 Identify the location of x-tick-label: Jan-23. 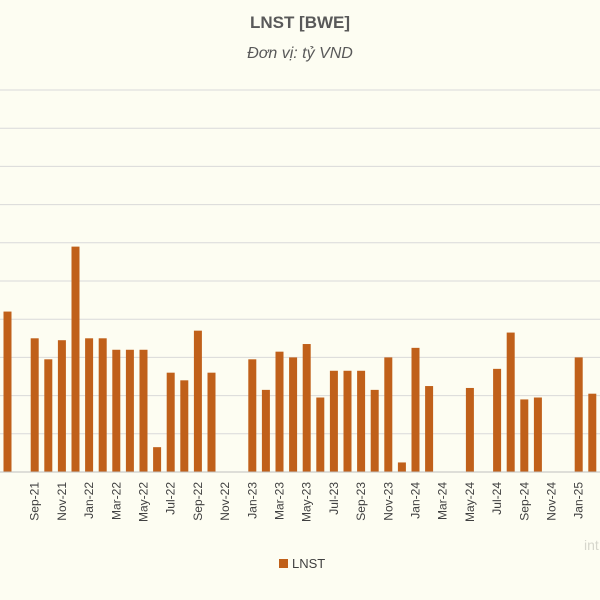
(252, 500).